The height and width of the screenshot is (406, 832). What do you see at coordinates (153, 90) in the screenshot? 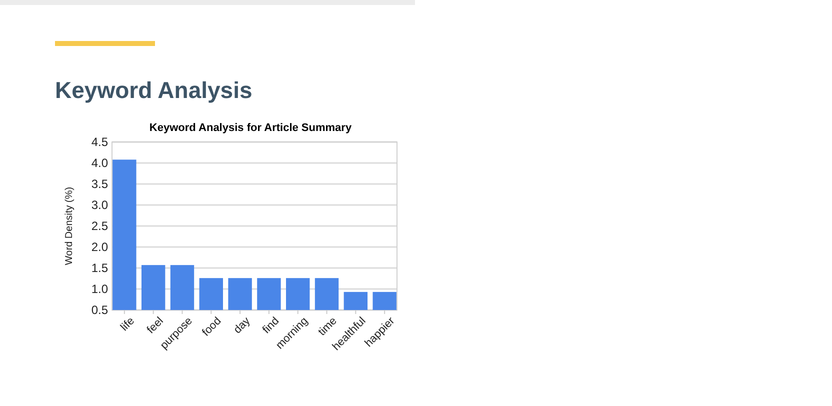
I see `chart-title: Keyword Analysis` at bounding box center [153, 90].